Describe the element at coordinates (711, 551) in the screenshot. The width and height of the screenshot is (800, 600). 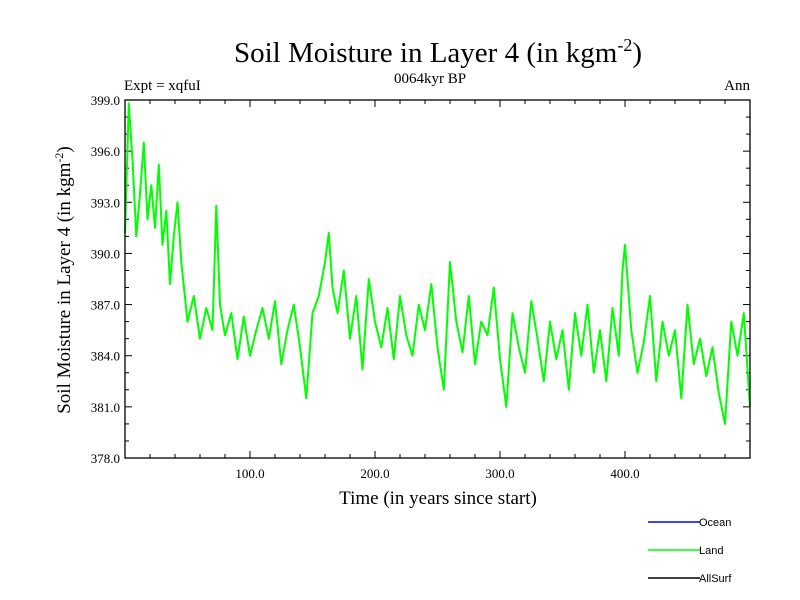
I see `legend-label-land: Land` at that location.